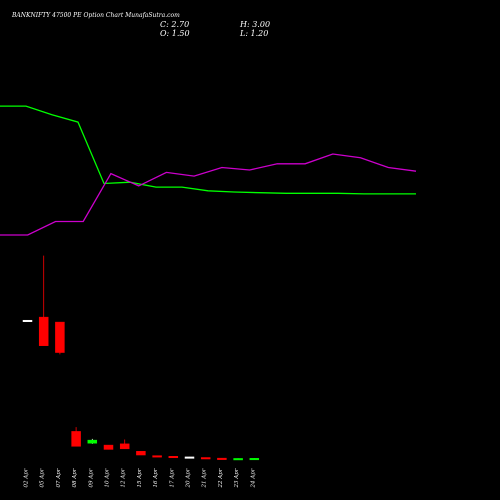 The height and width of the screenshot is (500, 500). What do you see at coordinates (255, 24) in the screenshot?
I see `high-value: H: 3.00` at bounding box center [255, 24].